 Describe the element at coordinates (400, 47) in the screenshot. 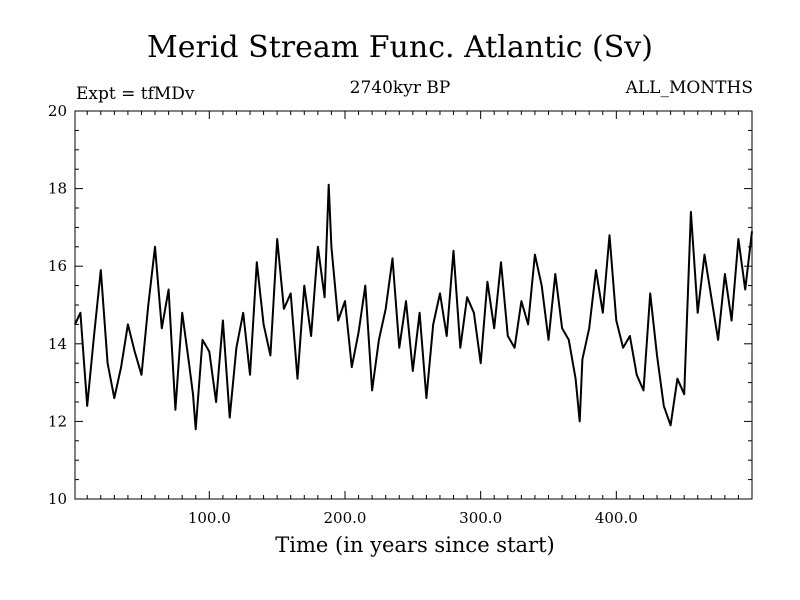

I see `chart-title: Merid Stream Func. Atlantic (Sv)` at that location.